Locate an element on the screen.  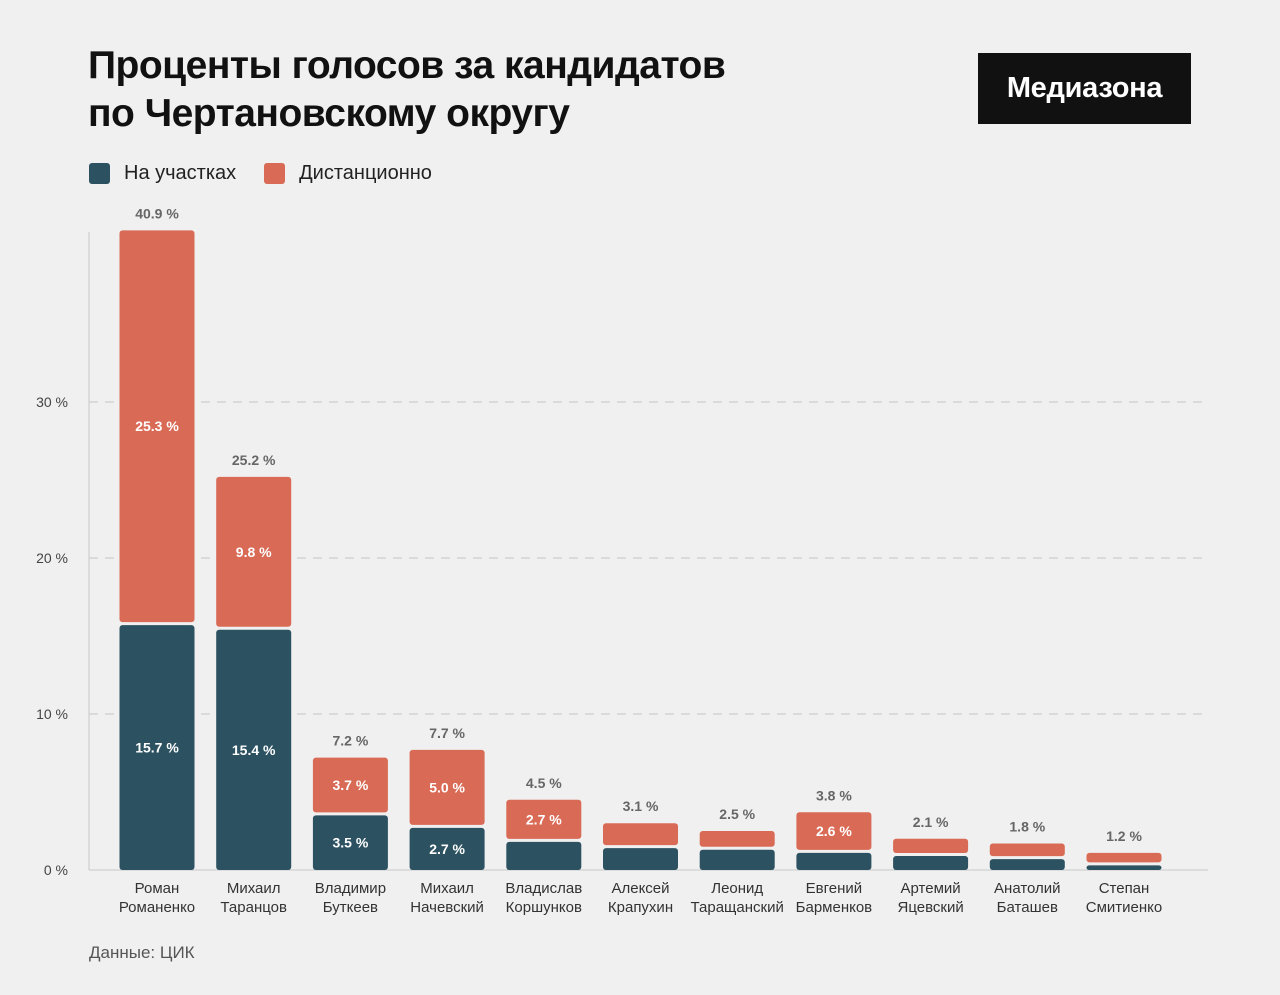
category-label-1-1: Таранцов is located at coordinates (253, 907).